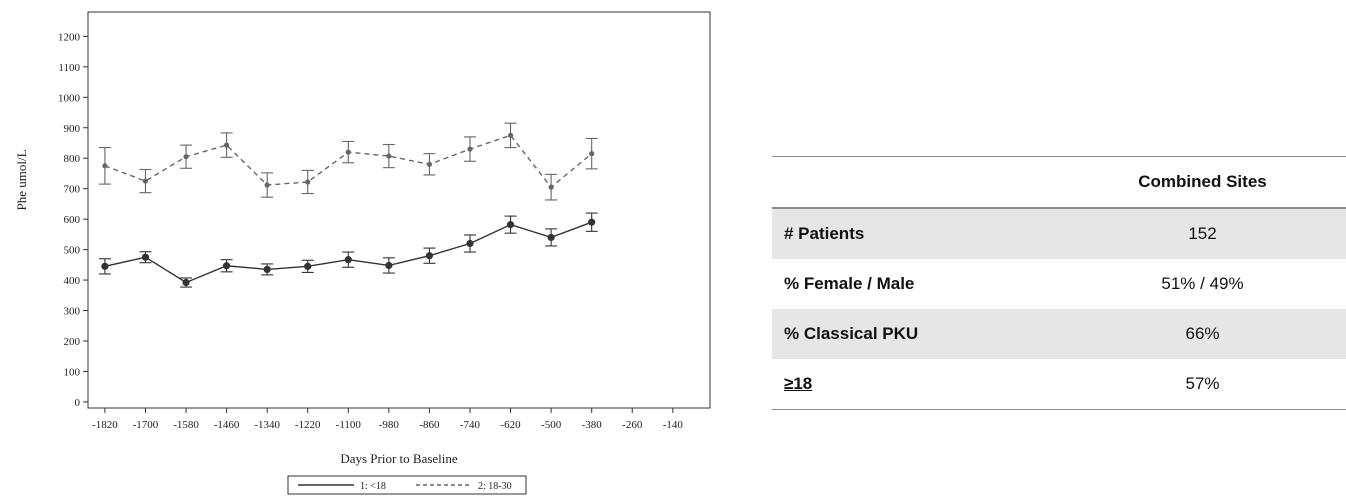  Describe the element at coordinates (632, 425) in the screenshot. I see `x-tick-label: -260` at that location.